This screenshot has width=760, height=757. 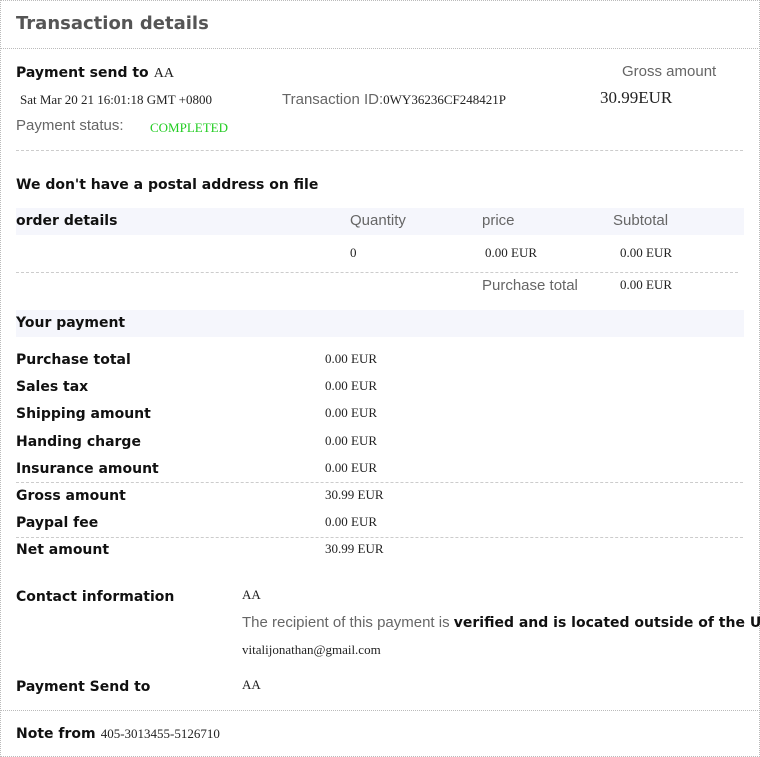 I want to click on note-from: Note from 405-3013455-5126710, so click(x=118, y=733).